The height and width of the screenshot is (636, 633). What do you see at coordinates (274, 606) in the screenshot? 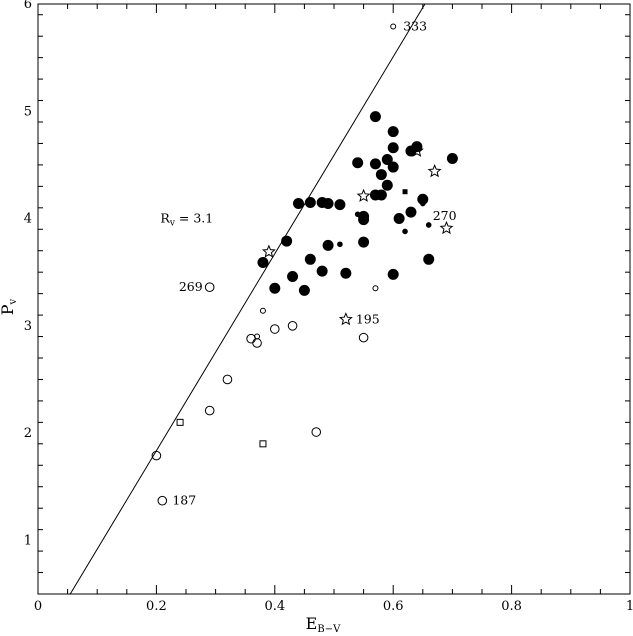
I see `x-tick-label: 0.4` at bounding box center [274, 606].